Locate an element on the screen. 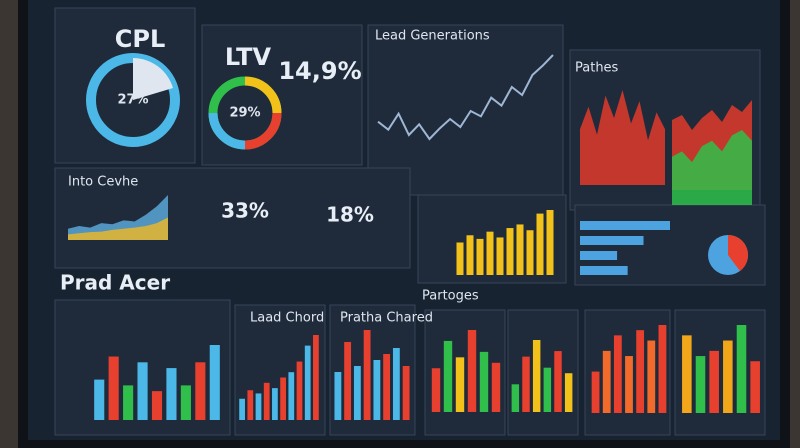 This screenshot has height=448, width=800. title: Laad Chord is located at coordinates (287, 318).